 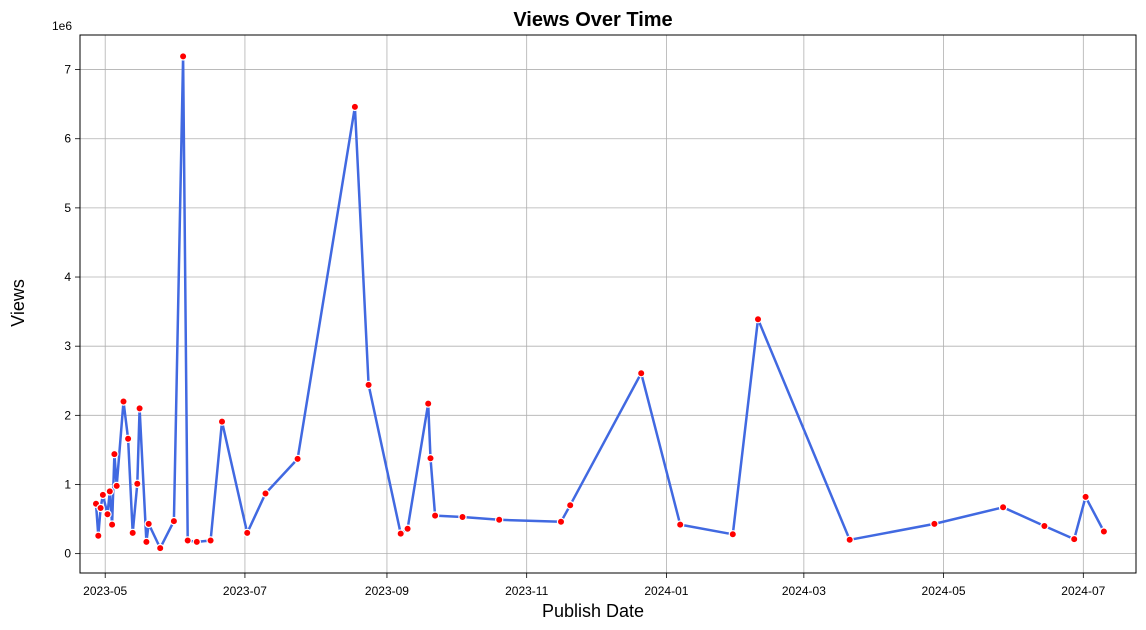 What do you see at coordinates (67, 484) in the screenshot?
I see `y-tick-label: 1` at bounding box center [67, 484].